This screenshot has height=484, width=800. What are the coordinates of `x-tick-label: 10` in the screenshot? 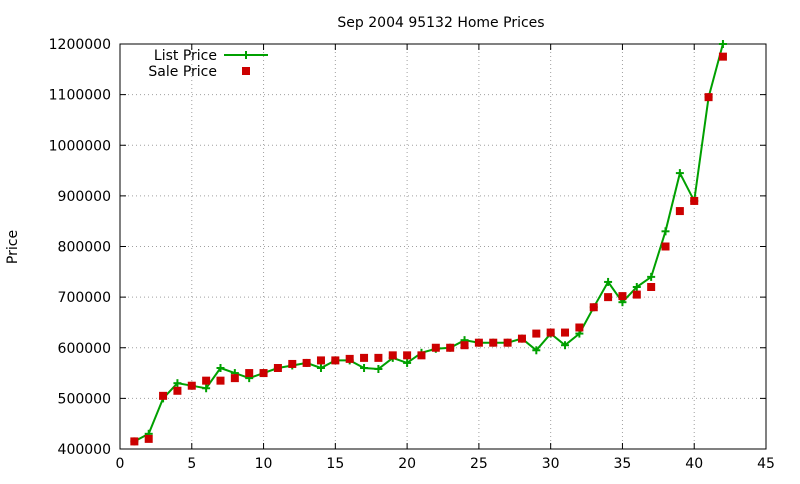 It's located at (264, 464).